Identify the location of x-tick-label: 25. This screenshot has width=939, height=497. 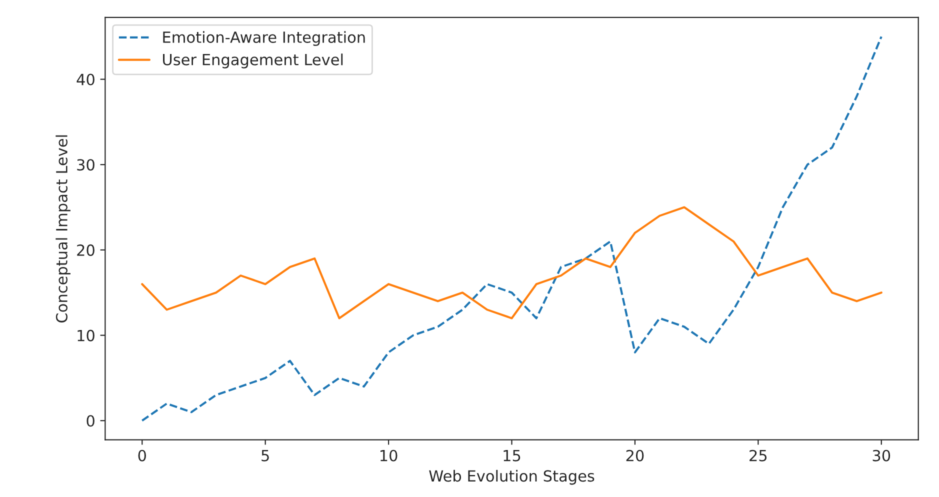
(758, 456).